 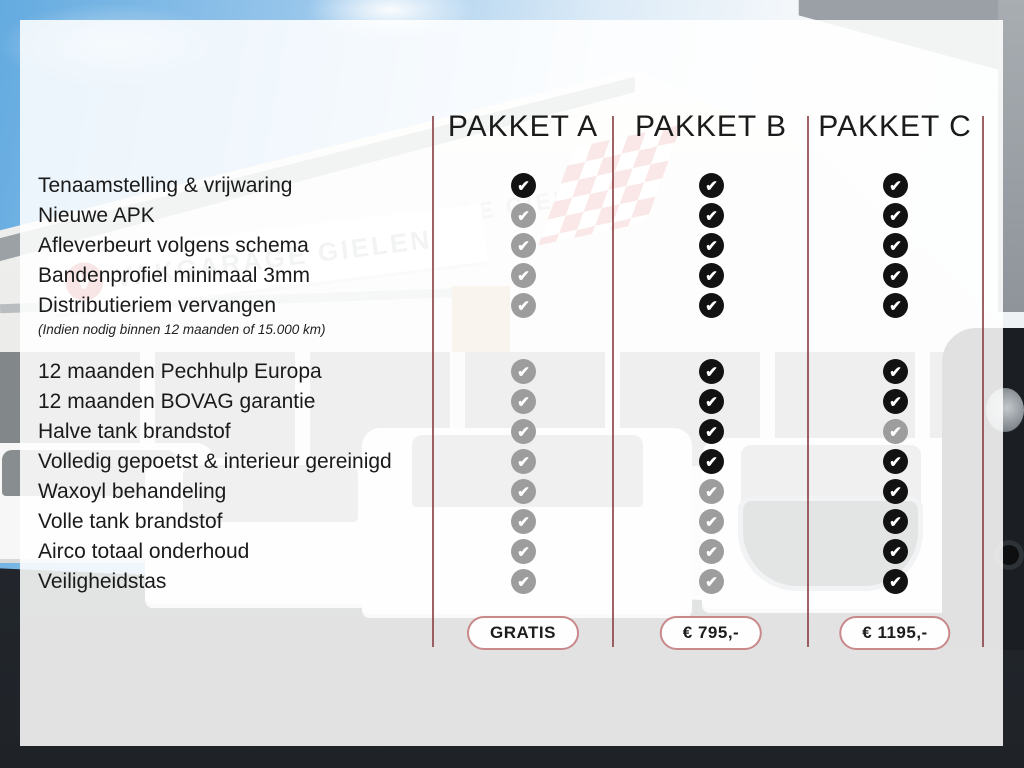 What do you see at coordinates (523, 633) in the screenshot?
I see `price-button-pakket-a: GRATIS` at bounding box center [523, 633].